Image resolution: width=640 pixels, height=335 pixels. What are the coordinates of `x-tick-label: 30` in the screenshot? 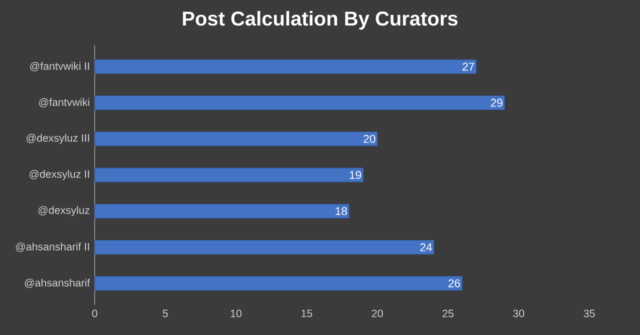 It's located at (518, 314).